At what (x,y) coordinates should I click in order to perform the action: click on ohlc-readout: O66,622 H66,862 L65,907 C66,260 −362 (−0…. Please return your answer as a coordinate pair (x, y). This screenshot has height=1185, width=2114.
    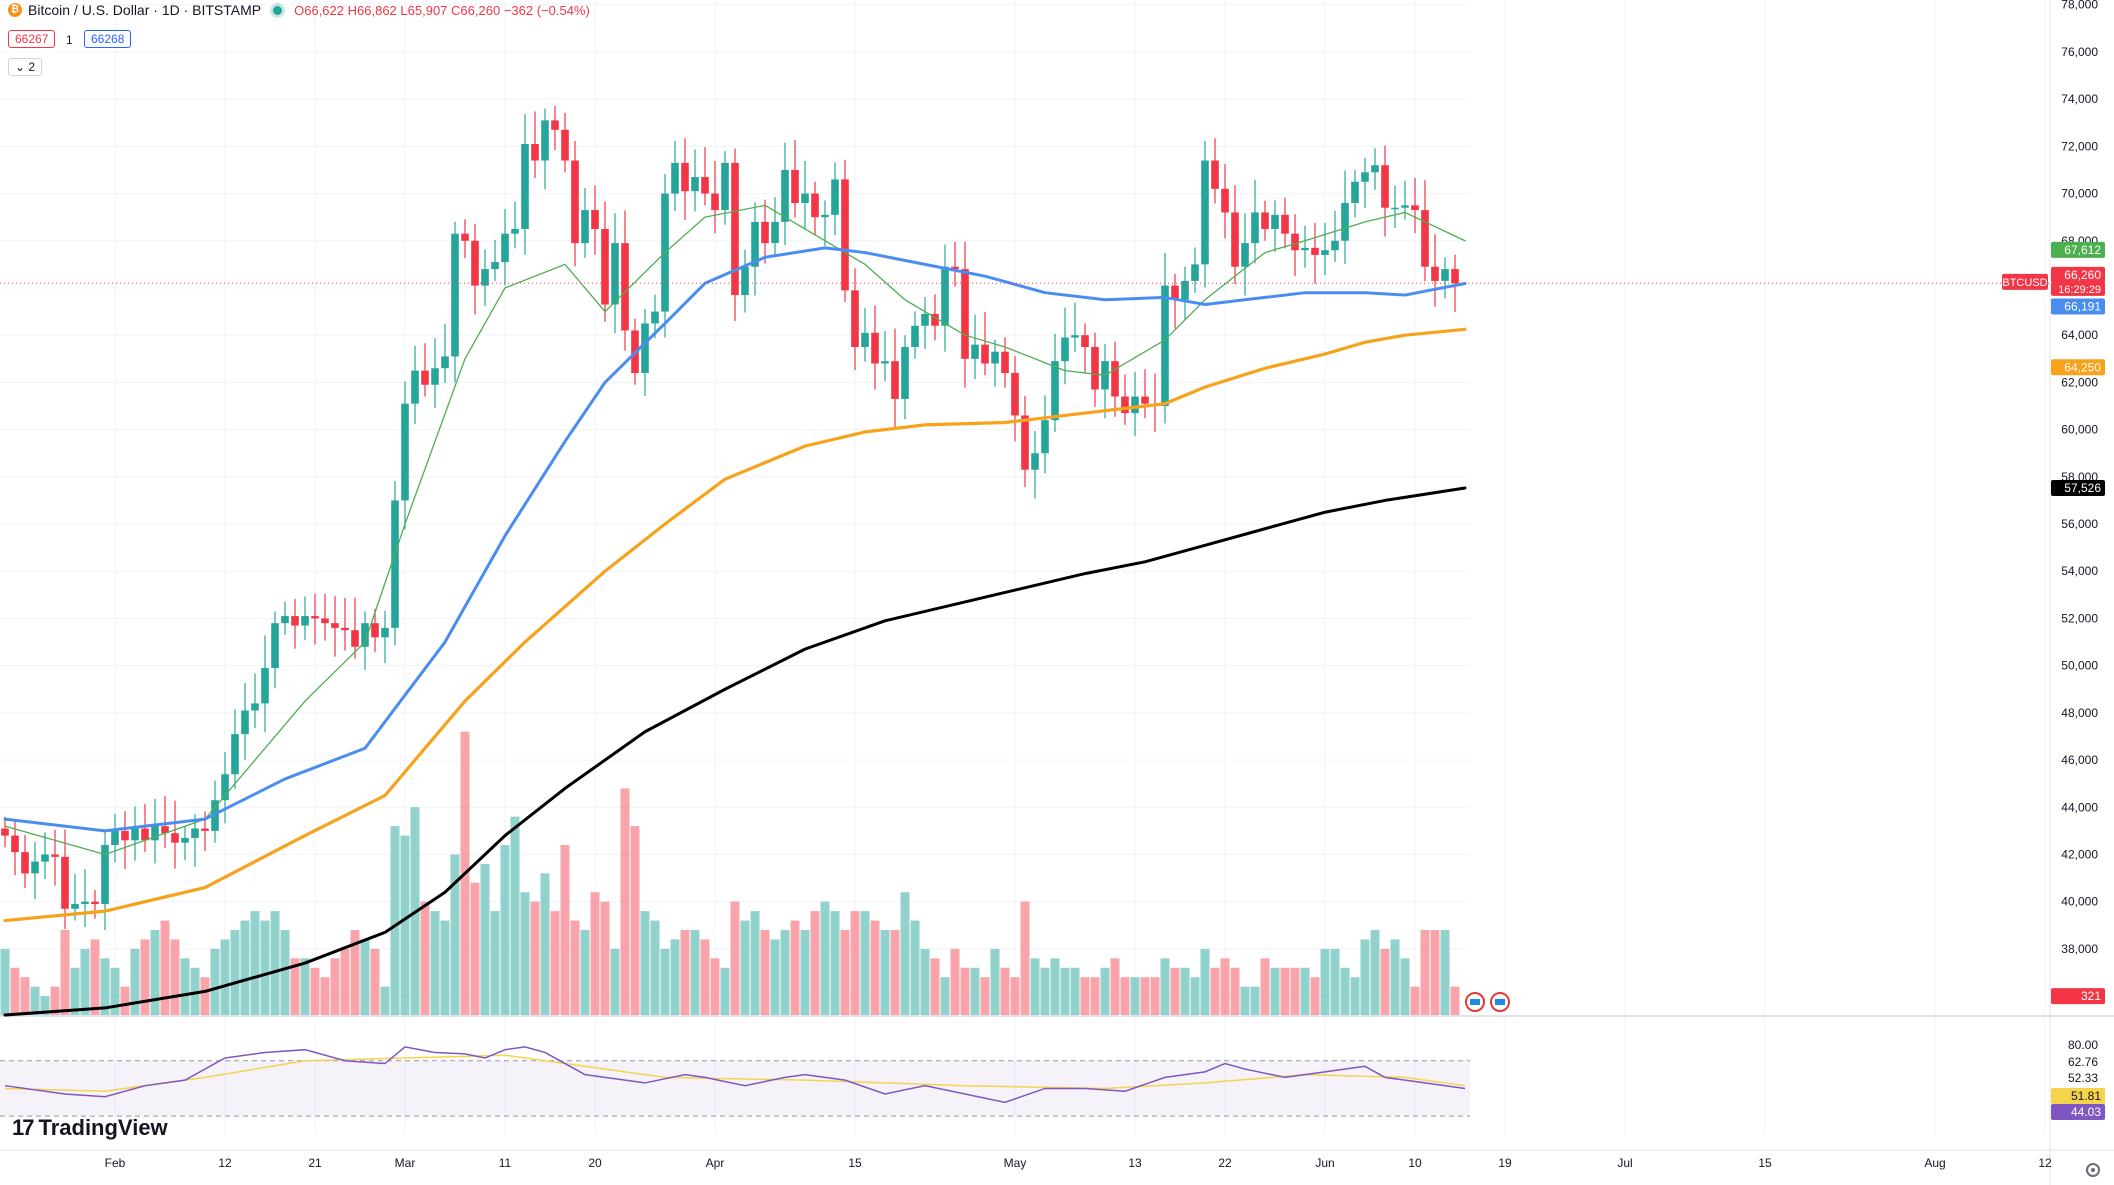
    Looking at the image, I should click on (442, 10).